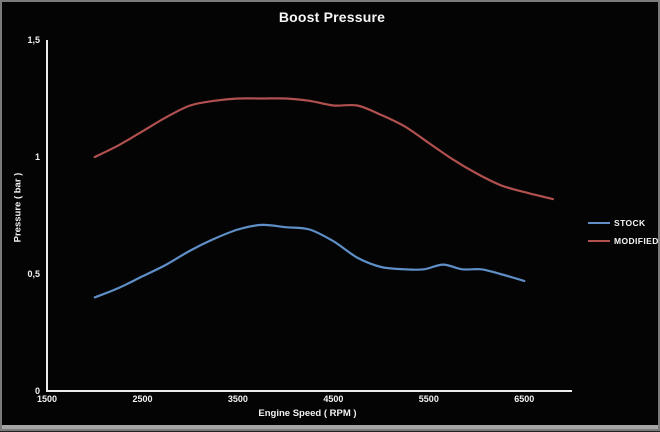 The height and width of the screenshot is (432, 660). What do you see at coordinates (47, 399) in the screenshot?
I see `x-tick-label: 1500` at bounding box center [47, 399].